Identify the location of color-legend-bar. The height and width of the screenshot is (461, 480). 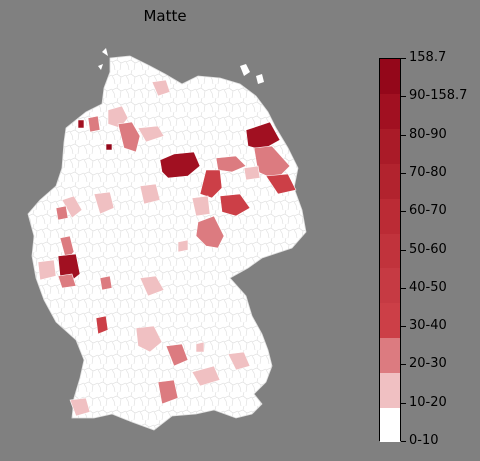
(390, 250).